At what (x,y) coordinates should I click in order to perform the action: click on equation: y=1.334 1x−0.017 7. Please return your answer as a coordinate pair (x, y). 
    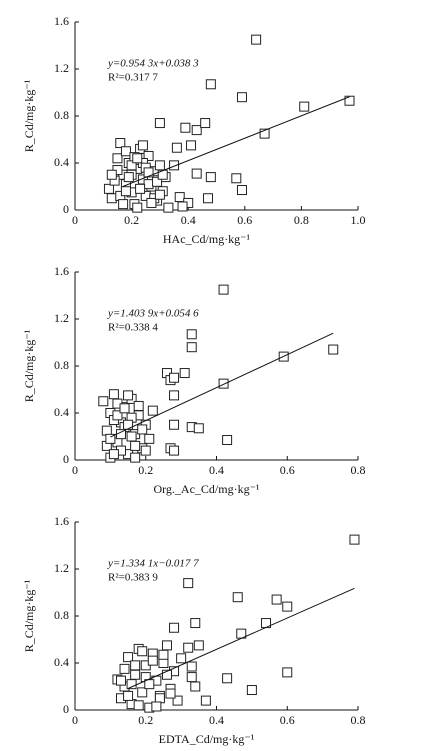
    Looking at the image, I should click on (153, 564).